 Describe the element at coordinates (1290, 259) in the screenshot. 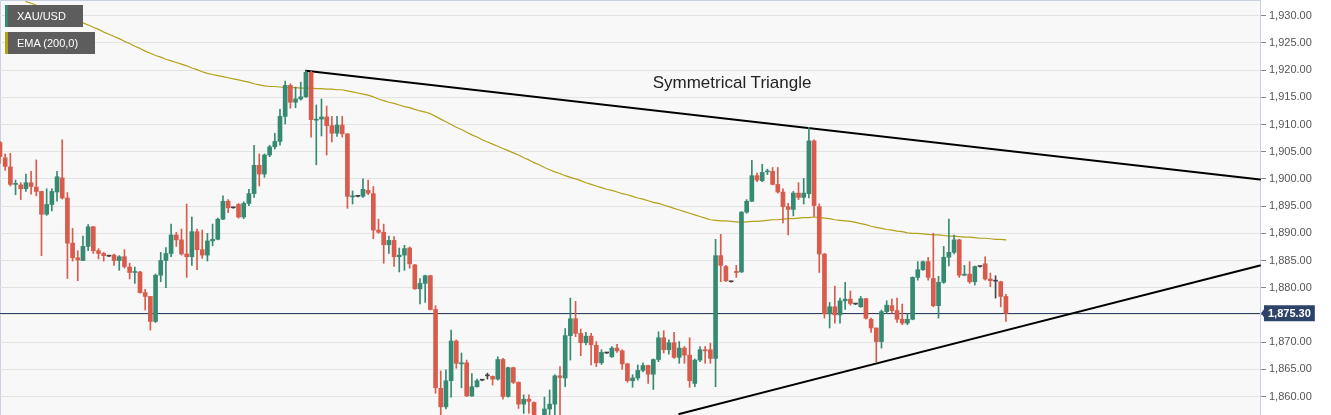

I see `y-tick-label: 1,885.00` at that location.